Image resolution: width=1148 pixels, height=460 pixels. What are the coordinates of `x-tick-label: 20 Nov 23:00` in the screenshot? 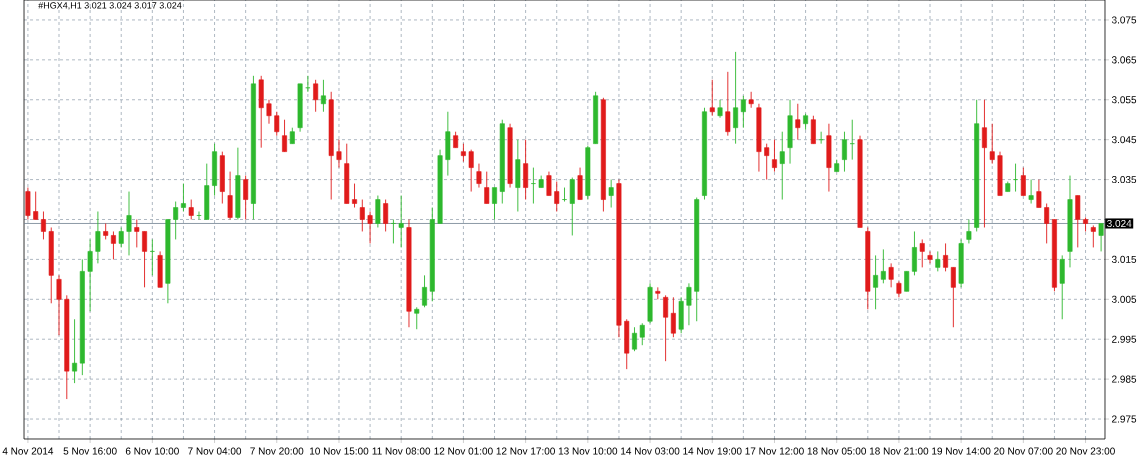 It's located at (1085, 451).